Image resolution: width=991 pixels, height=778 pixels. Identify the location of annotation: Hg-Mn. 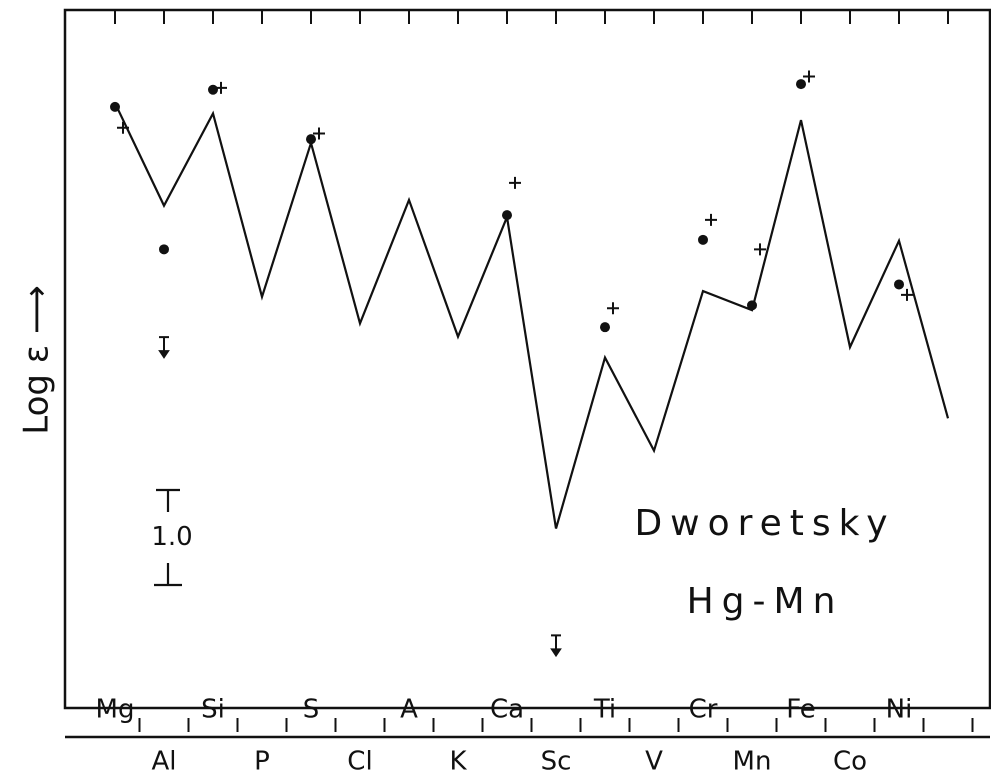
(765, 601).